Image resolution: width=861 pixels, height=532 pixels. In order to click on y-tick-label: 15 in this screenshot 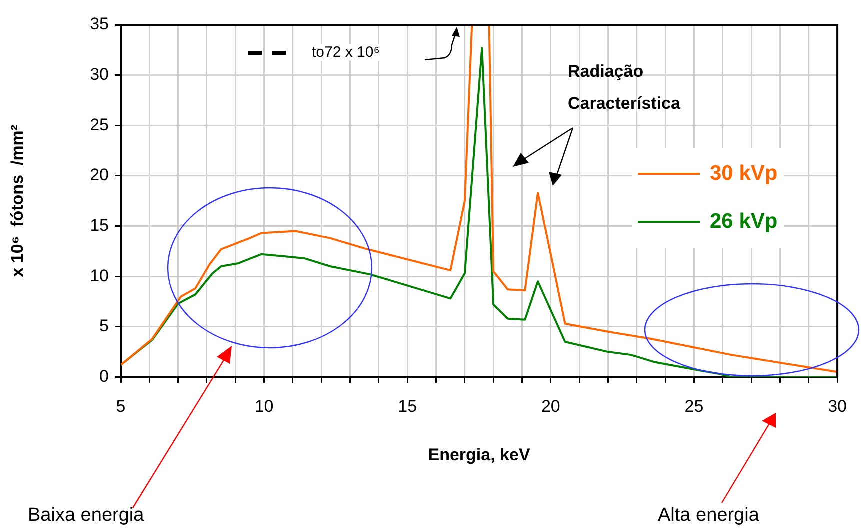, I will do `click(99, 225)`.